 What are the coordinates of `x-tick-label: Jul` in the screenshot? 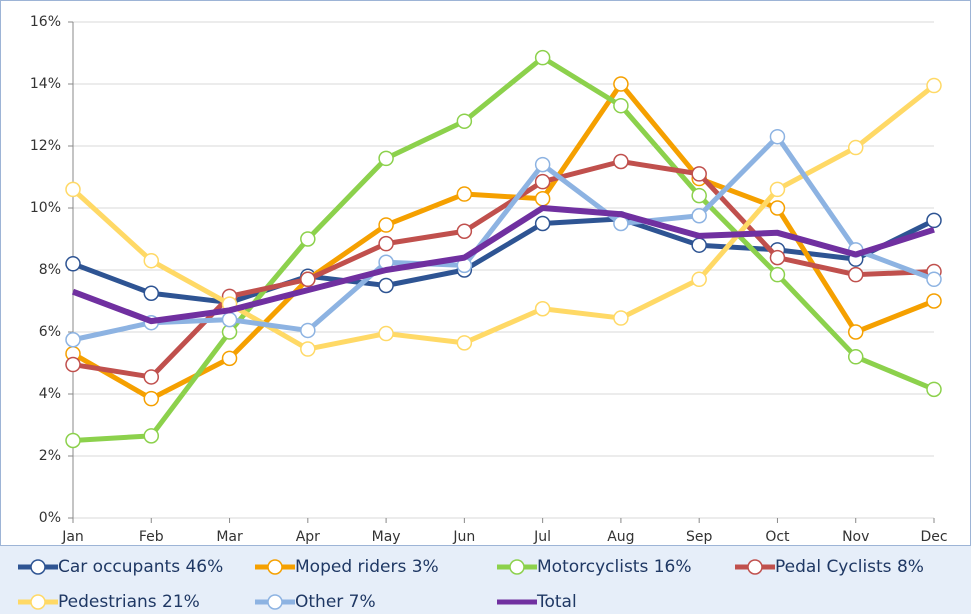 It's located at (542, 537).